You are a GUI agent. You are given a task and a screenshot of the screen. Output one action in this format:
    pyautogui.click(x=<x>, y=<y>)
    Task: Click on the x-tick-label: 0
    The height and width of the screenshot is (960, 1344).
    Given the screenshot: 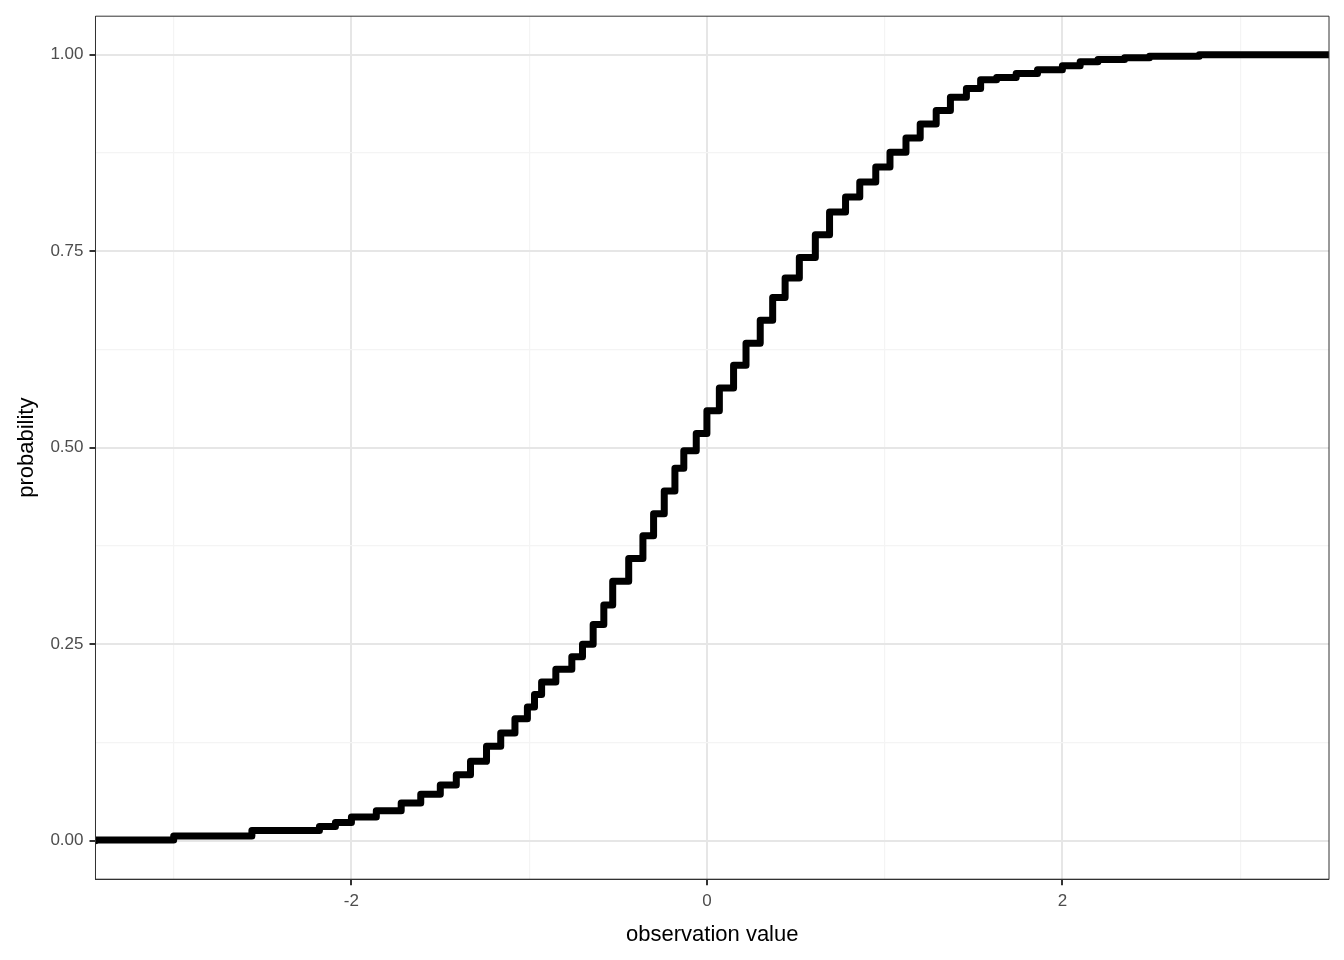 What is the action you would take?
    pyautogui.click(x=707, y=901)
    